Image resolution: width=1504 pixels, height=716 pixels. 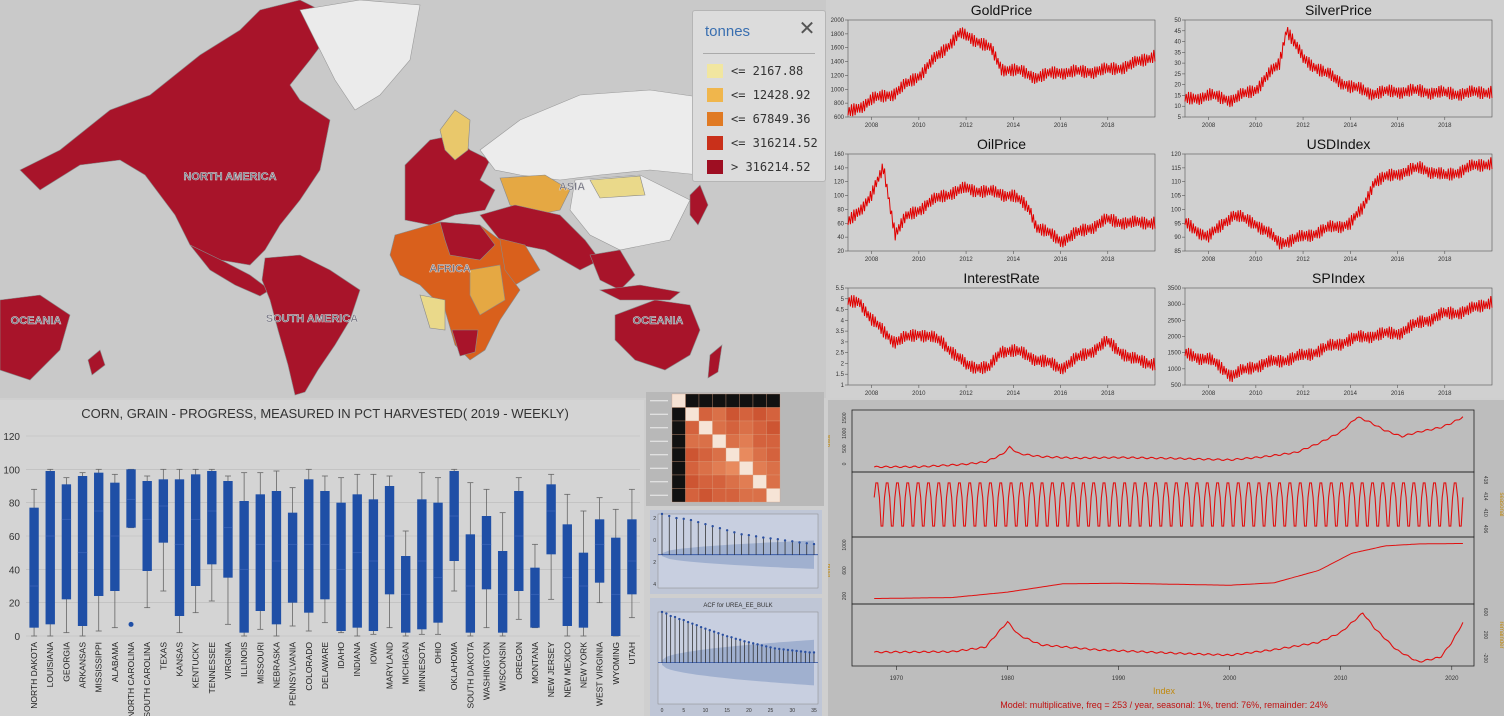 What do you see at coordinates (1175, 321) in the screenshot?
I see `y-tick-label: 2500` at bounding box center [1175, 321].